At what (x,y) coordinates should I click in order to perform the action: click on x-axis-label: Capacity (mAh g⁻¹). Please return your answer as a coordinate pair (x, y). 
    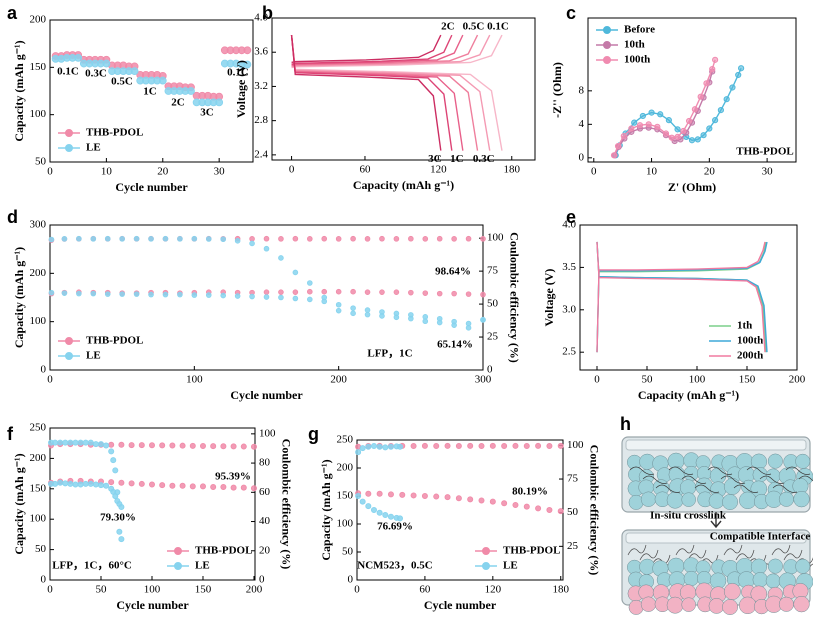
    Looking at the image, I should click on (688, 395).